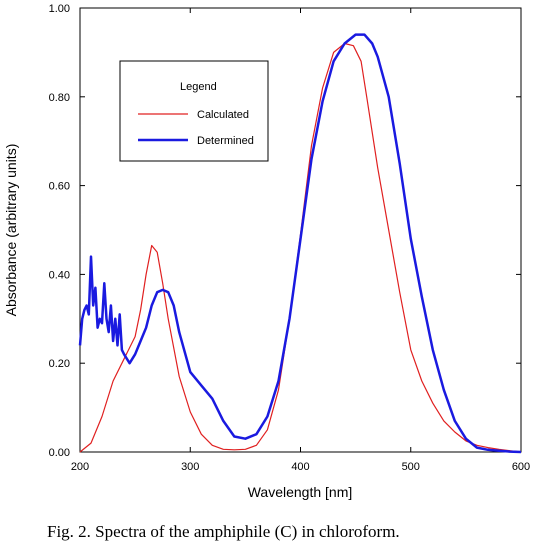 The height and width of the screenshot is (547, 533). I want to click on legend: Legend Calculated Determined, so click(194, 111).